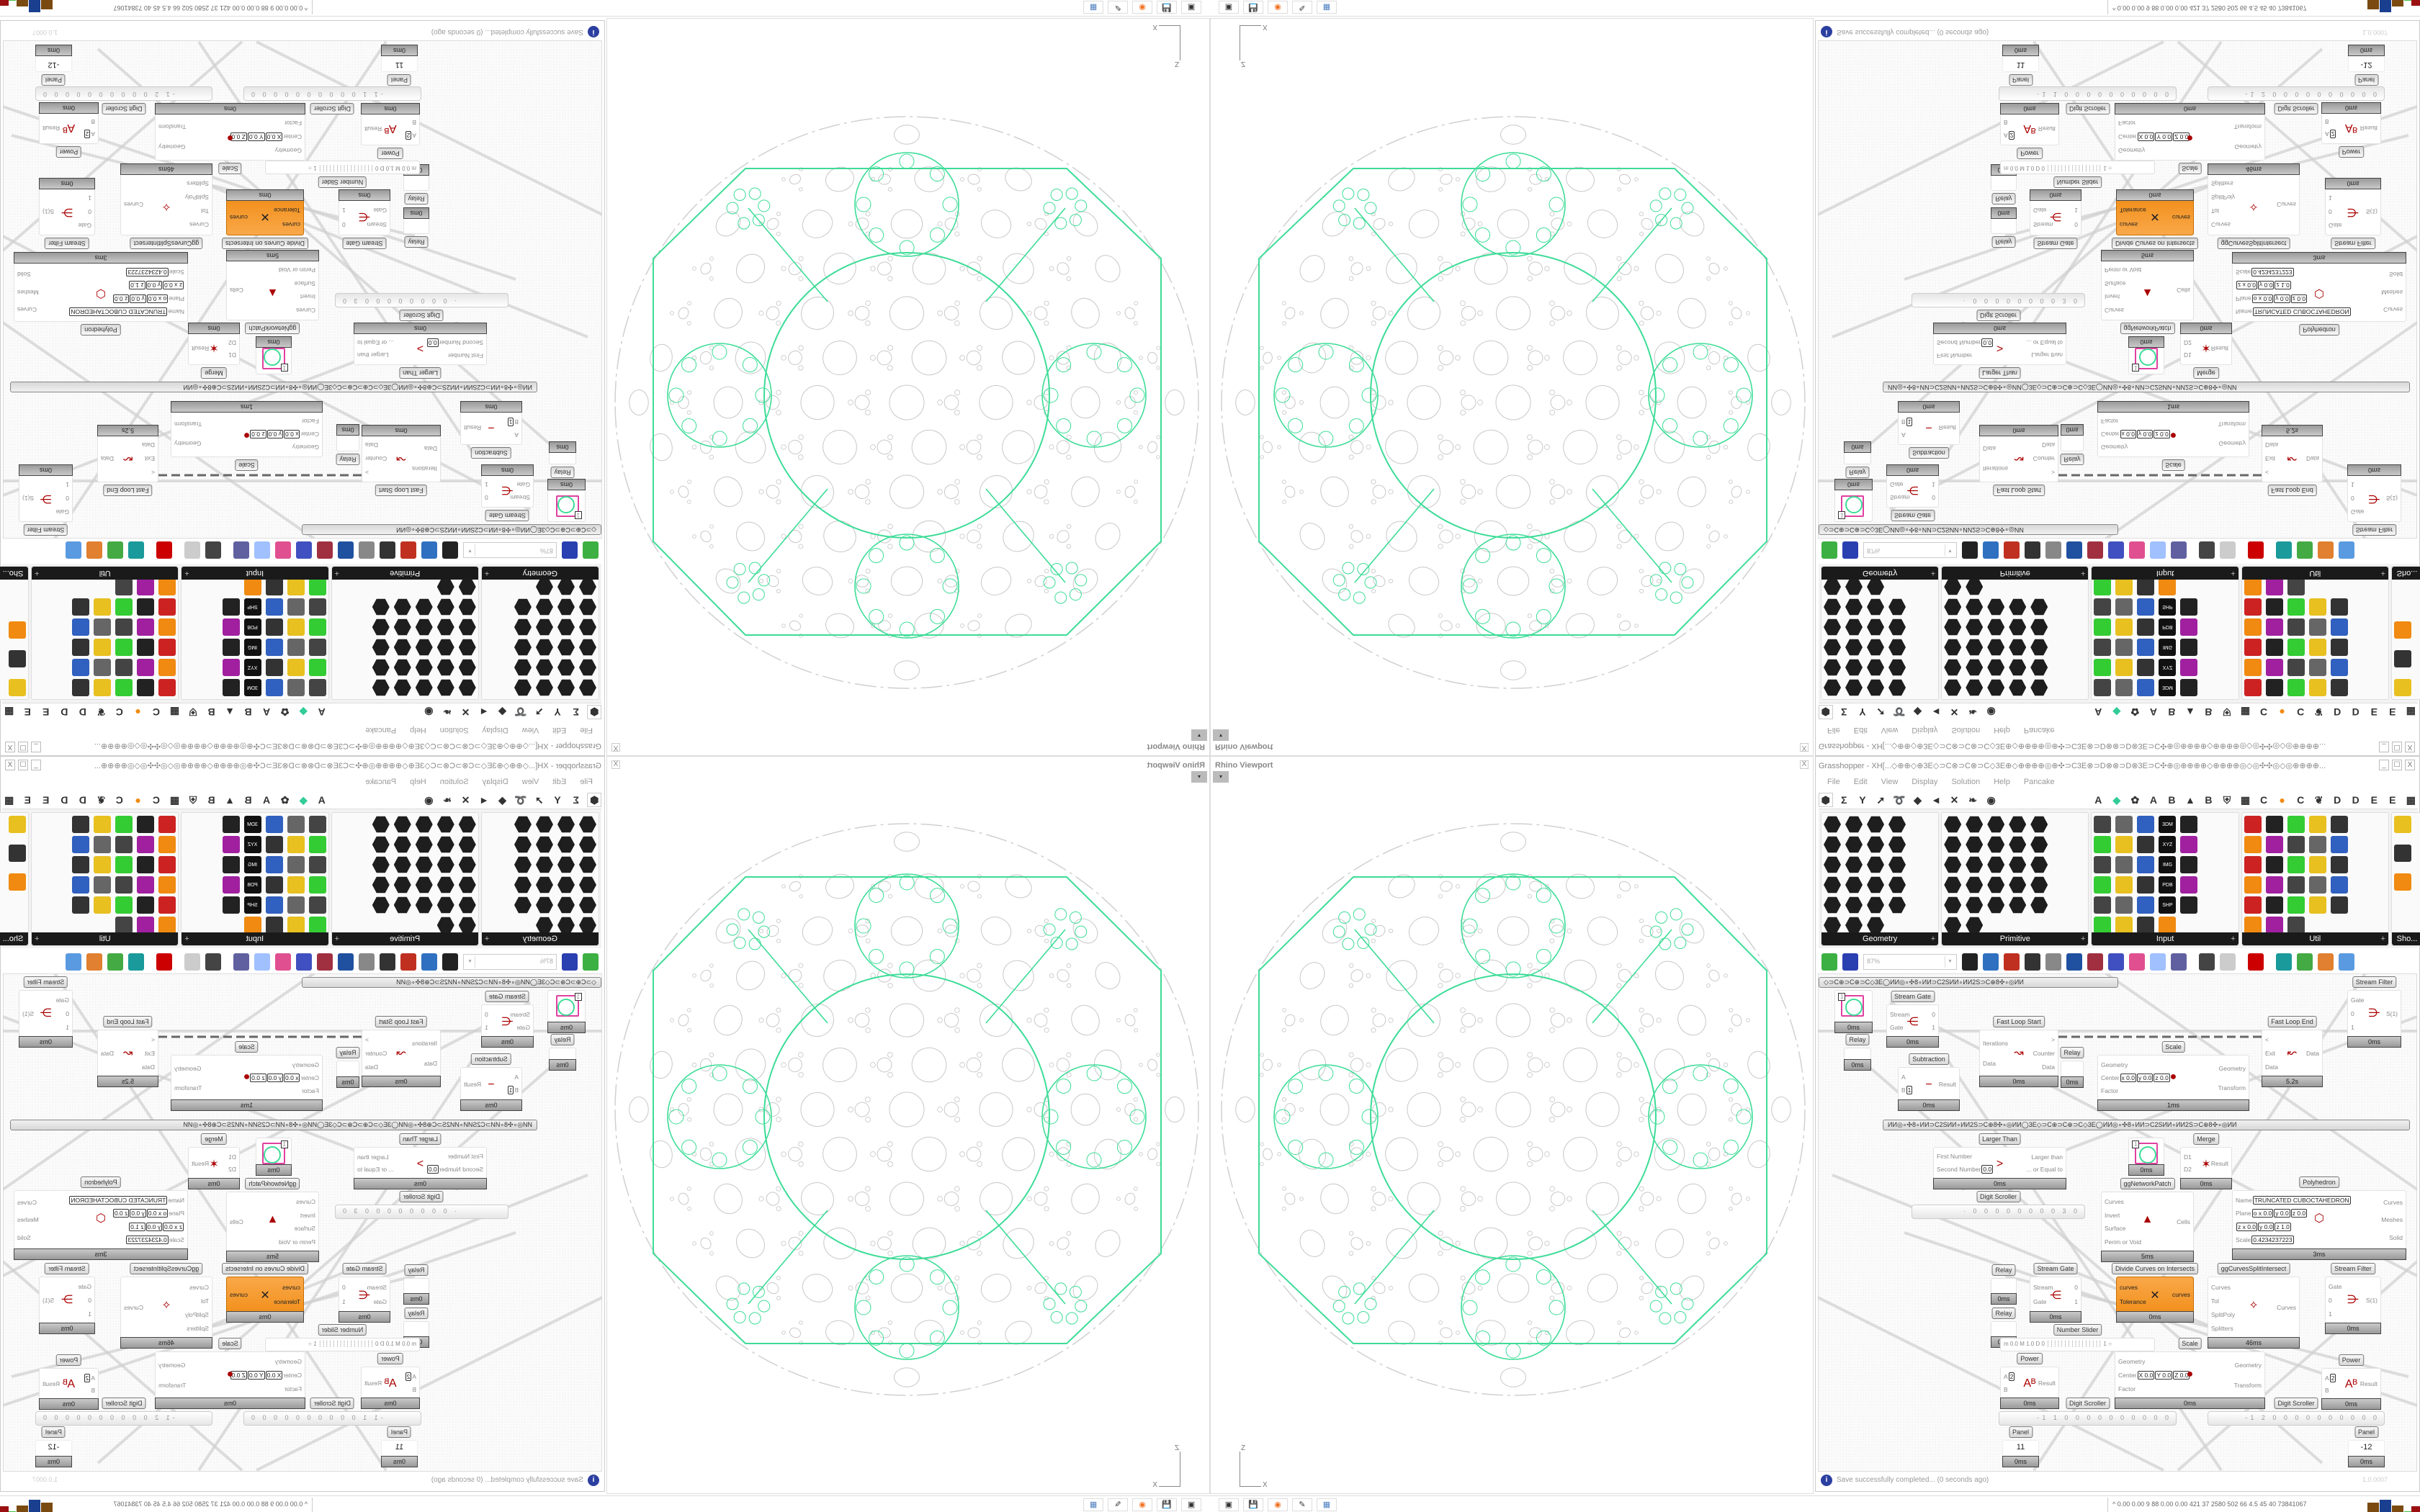 Image resolution: width=2420 pixels, height=1512 pixels. I want to click on output-param: Transform, so click(172, 126).